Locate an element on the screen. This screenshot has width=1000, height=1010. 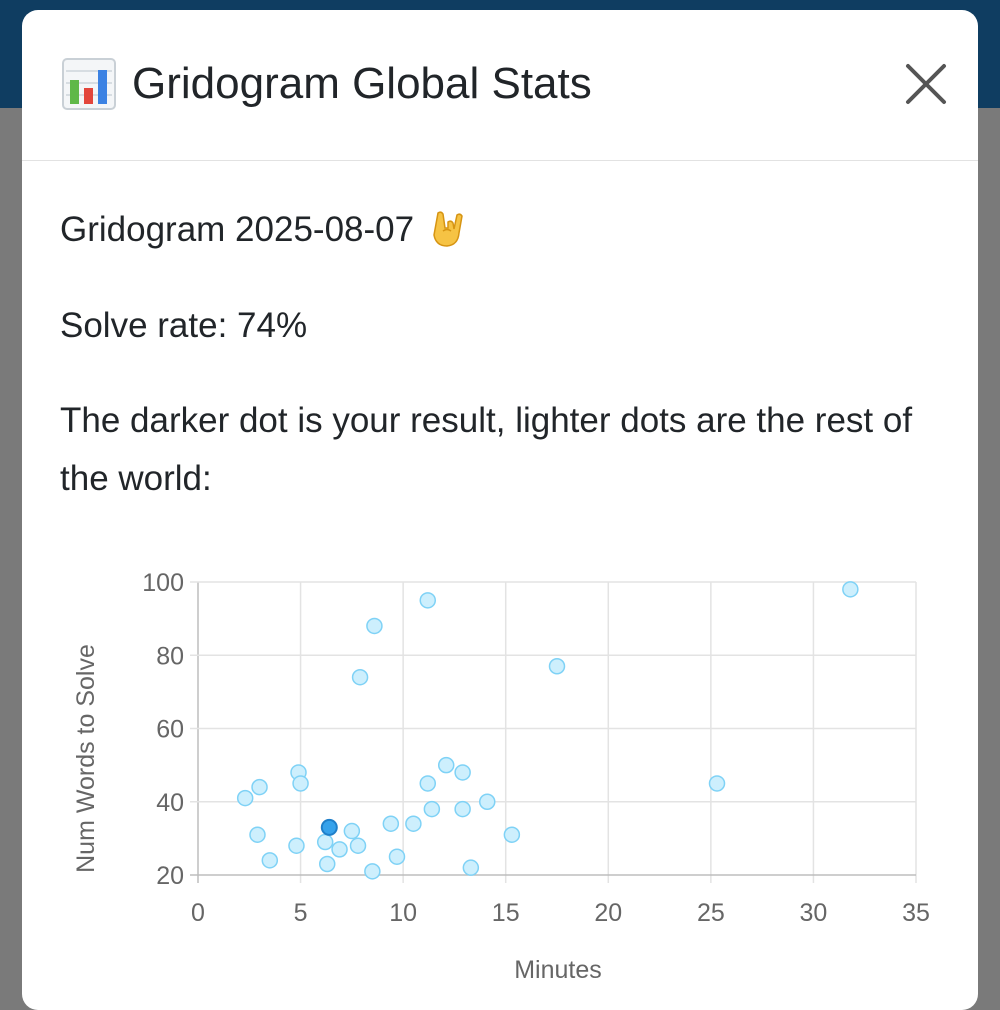
y-tick-label: 40 is located at coordinates (170, 803).